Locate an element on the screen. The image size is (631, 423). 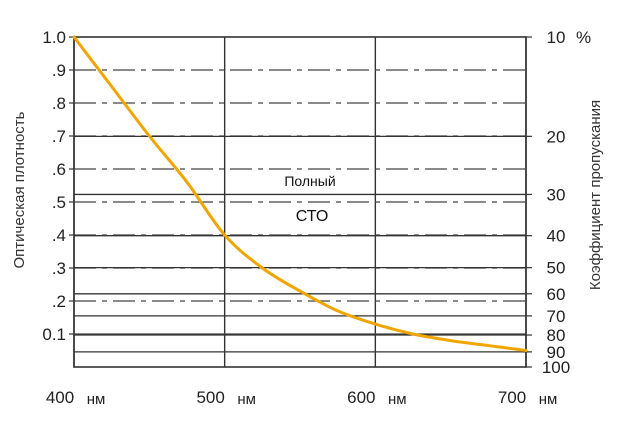
left-tick-label: 0.1 is located at coordinates (54, 334).